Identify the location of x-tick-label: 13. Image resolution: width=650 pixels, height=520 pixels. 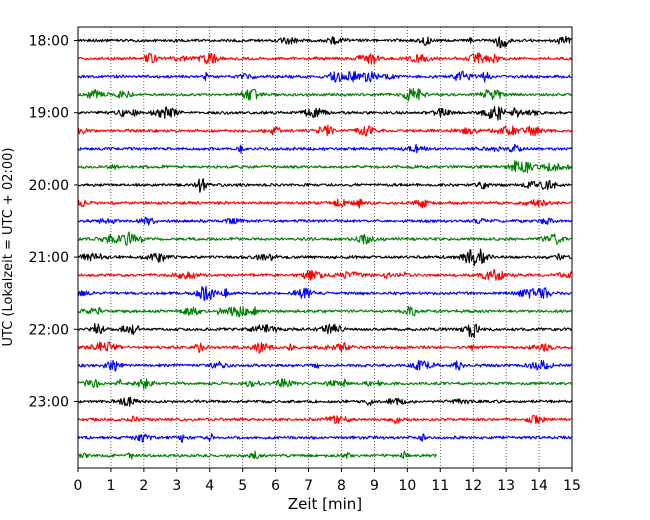
(506, 486).